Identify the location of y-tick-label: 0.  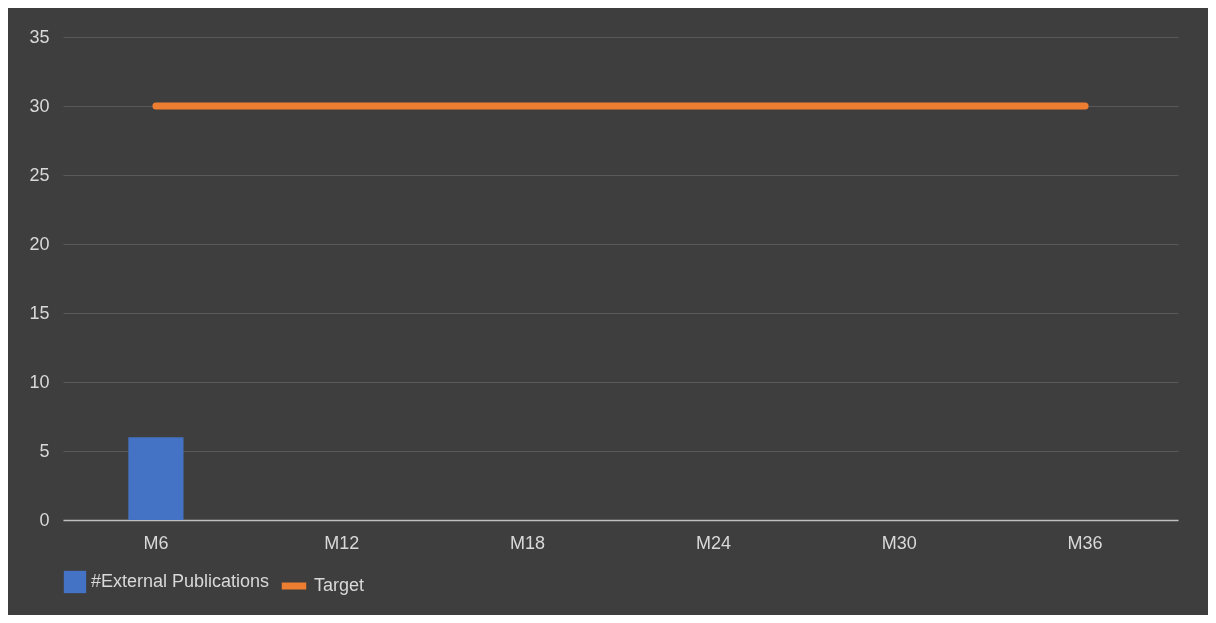
(44, 519).